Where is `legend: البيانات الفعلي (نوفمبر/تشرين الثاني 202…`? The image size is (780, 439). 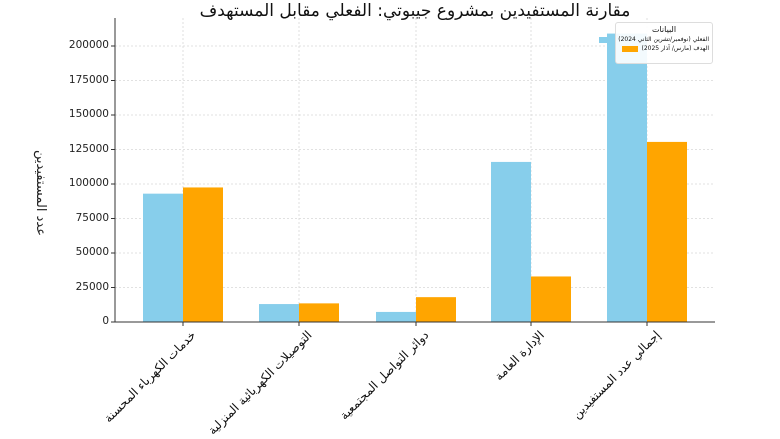
legend: البيانات الفعلي (نوفمبر/تشرين الثاني 202… is located at coordinates (656, 43).